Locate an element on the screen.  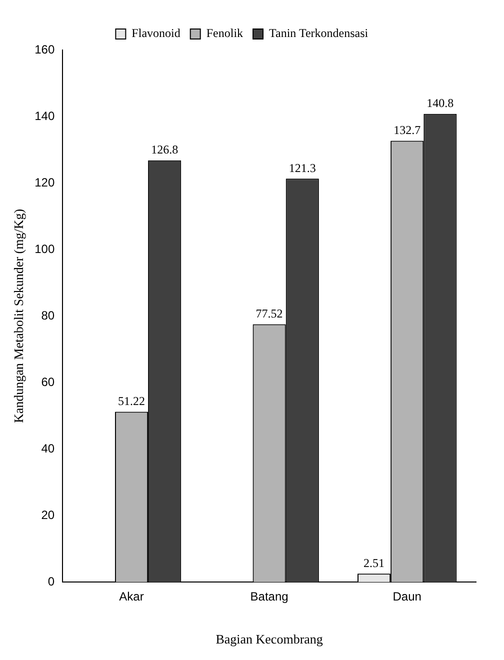
x-axis-title: Bagian Kecombrang is located at coordinates (270, 639).